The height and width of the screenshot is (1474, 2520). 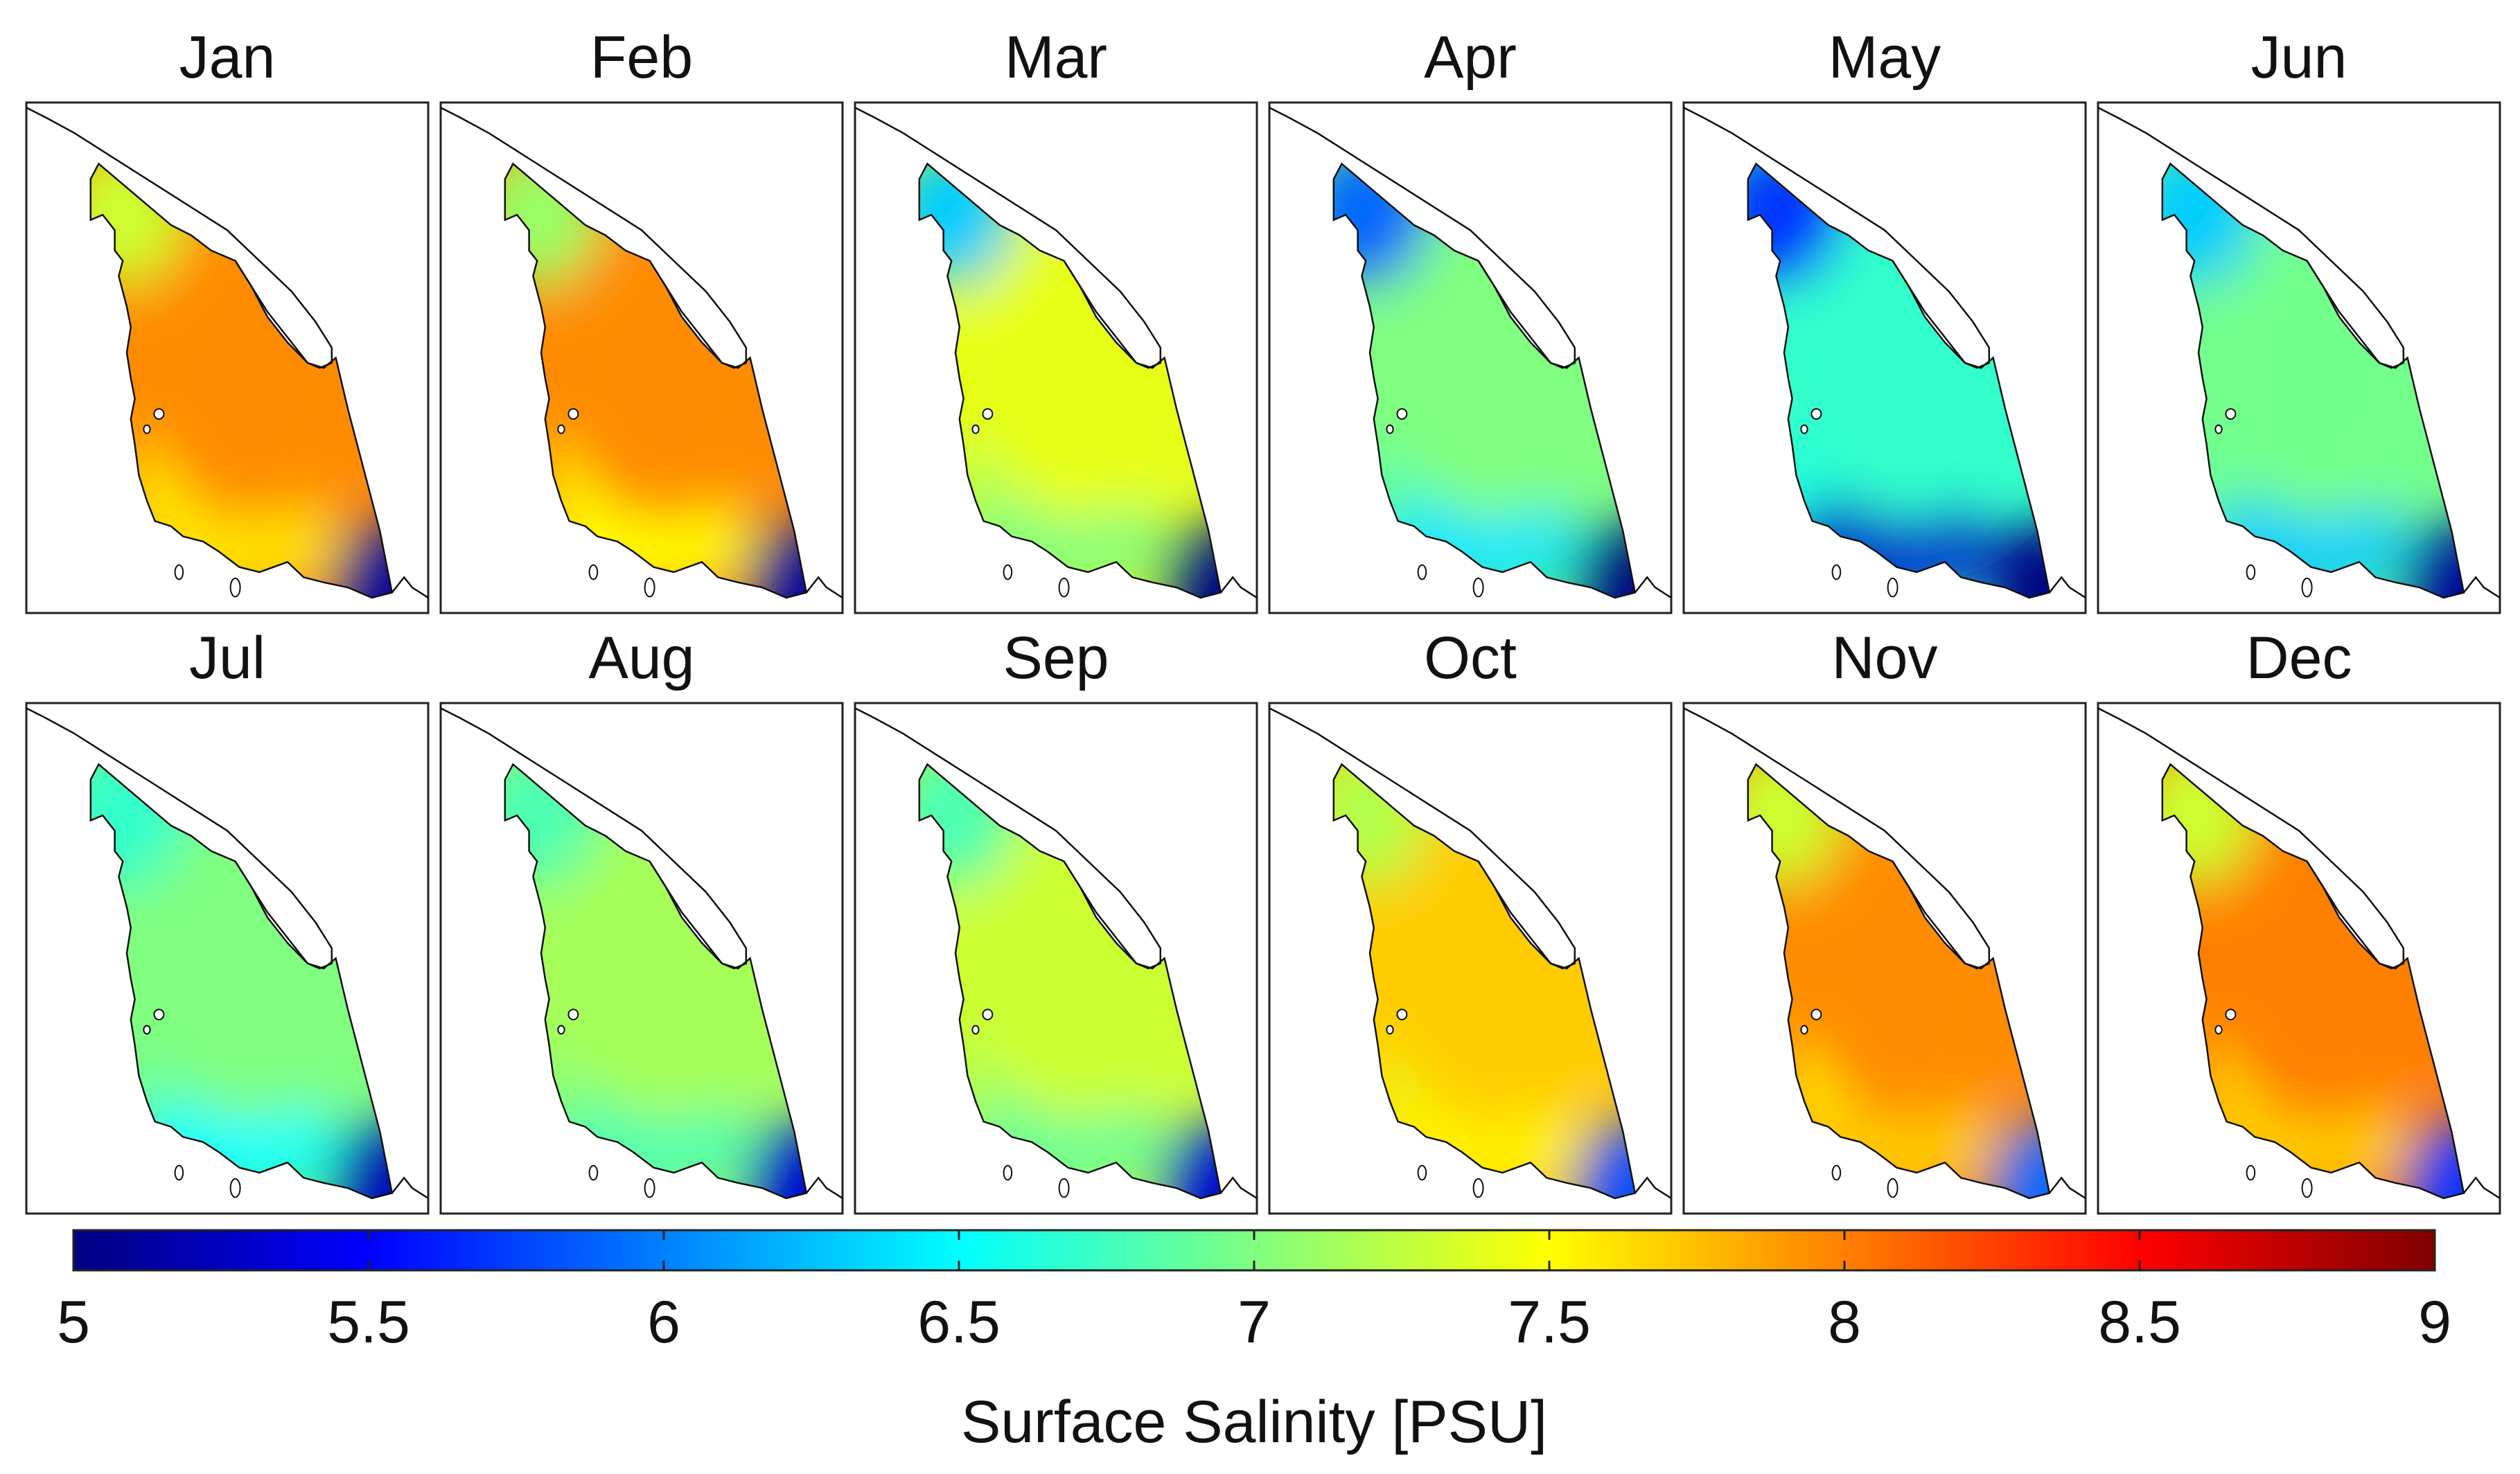 What do you see at coordinates (641, 58) in the screenshot?
I see `panel-title: Feb` at bounding box center [641, 58].